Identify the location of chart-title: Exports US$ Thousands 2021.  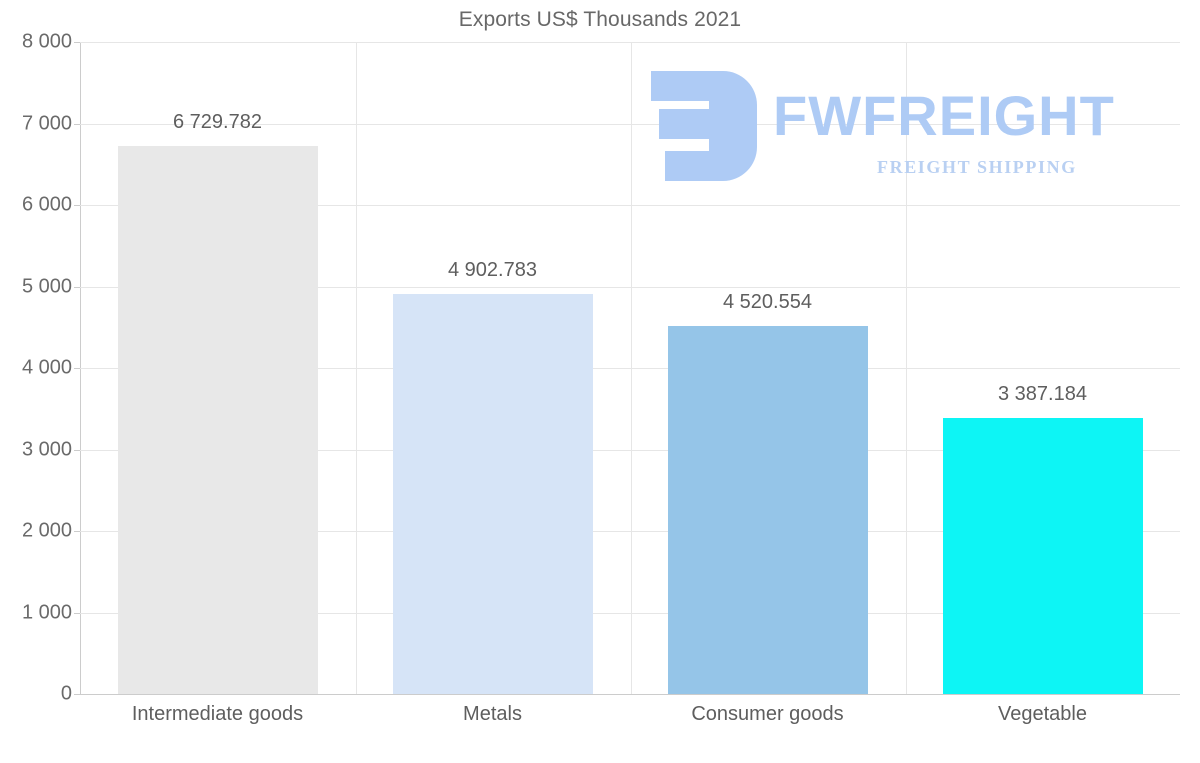
(600, 19).